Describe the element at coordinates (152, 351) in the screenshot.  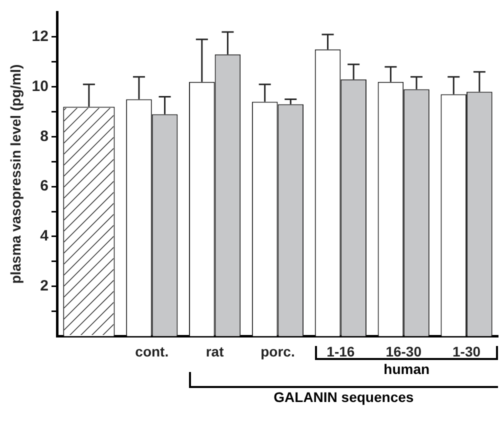
I see `x-tick-label: cont.` at that location.